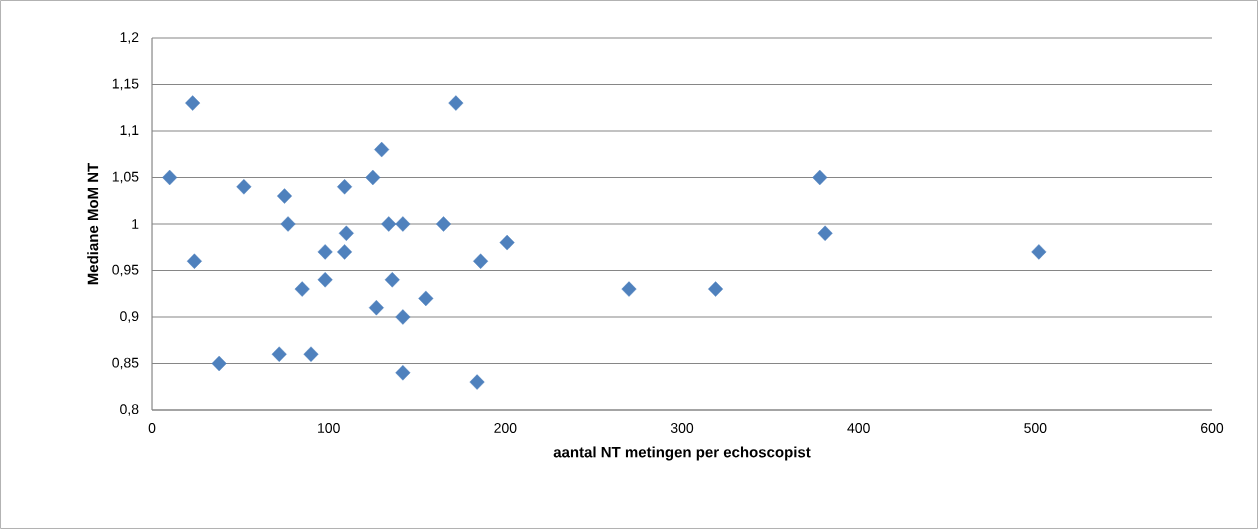  I want to click on y-tick-label: 1,2, so click(129, 38).